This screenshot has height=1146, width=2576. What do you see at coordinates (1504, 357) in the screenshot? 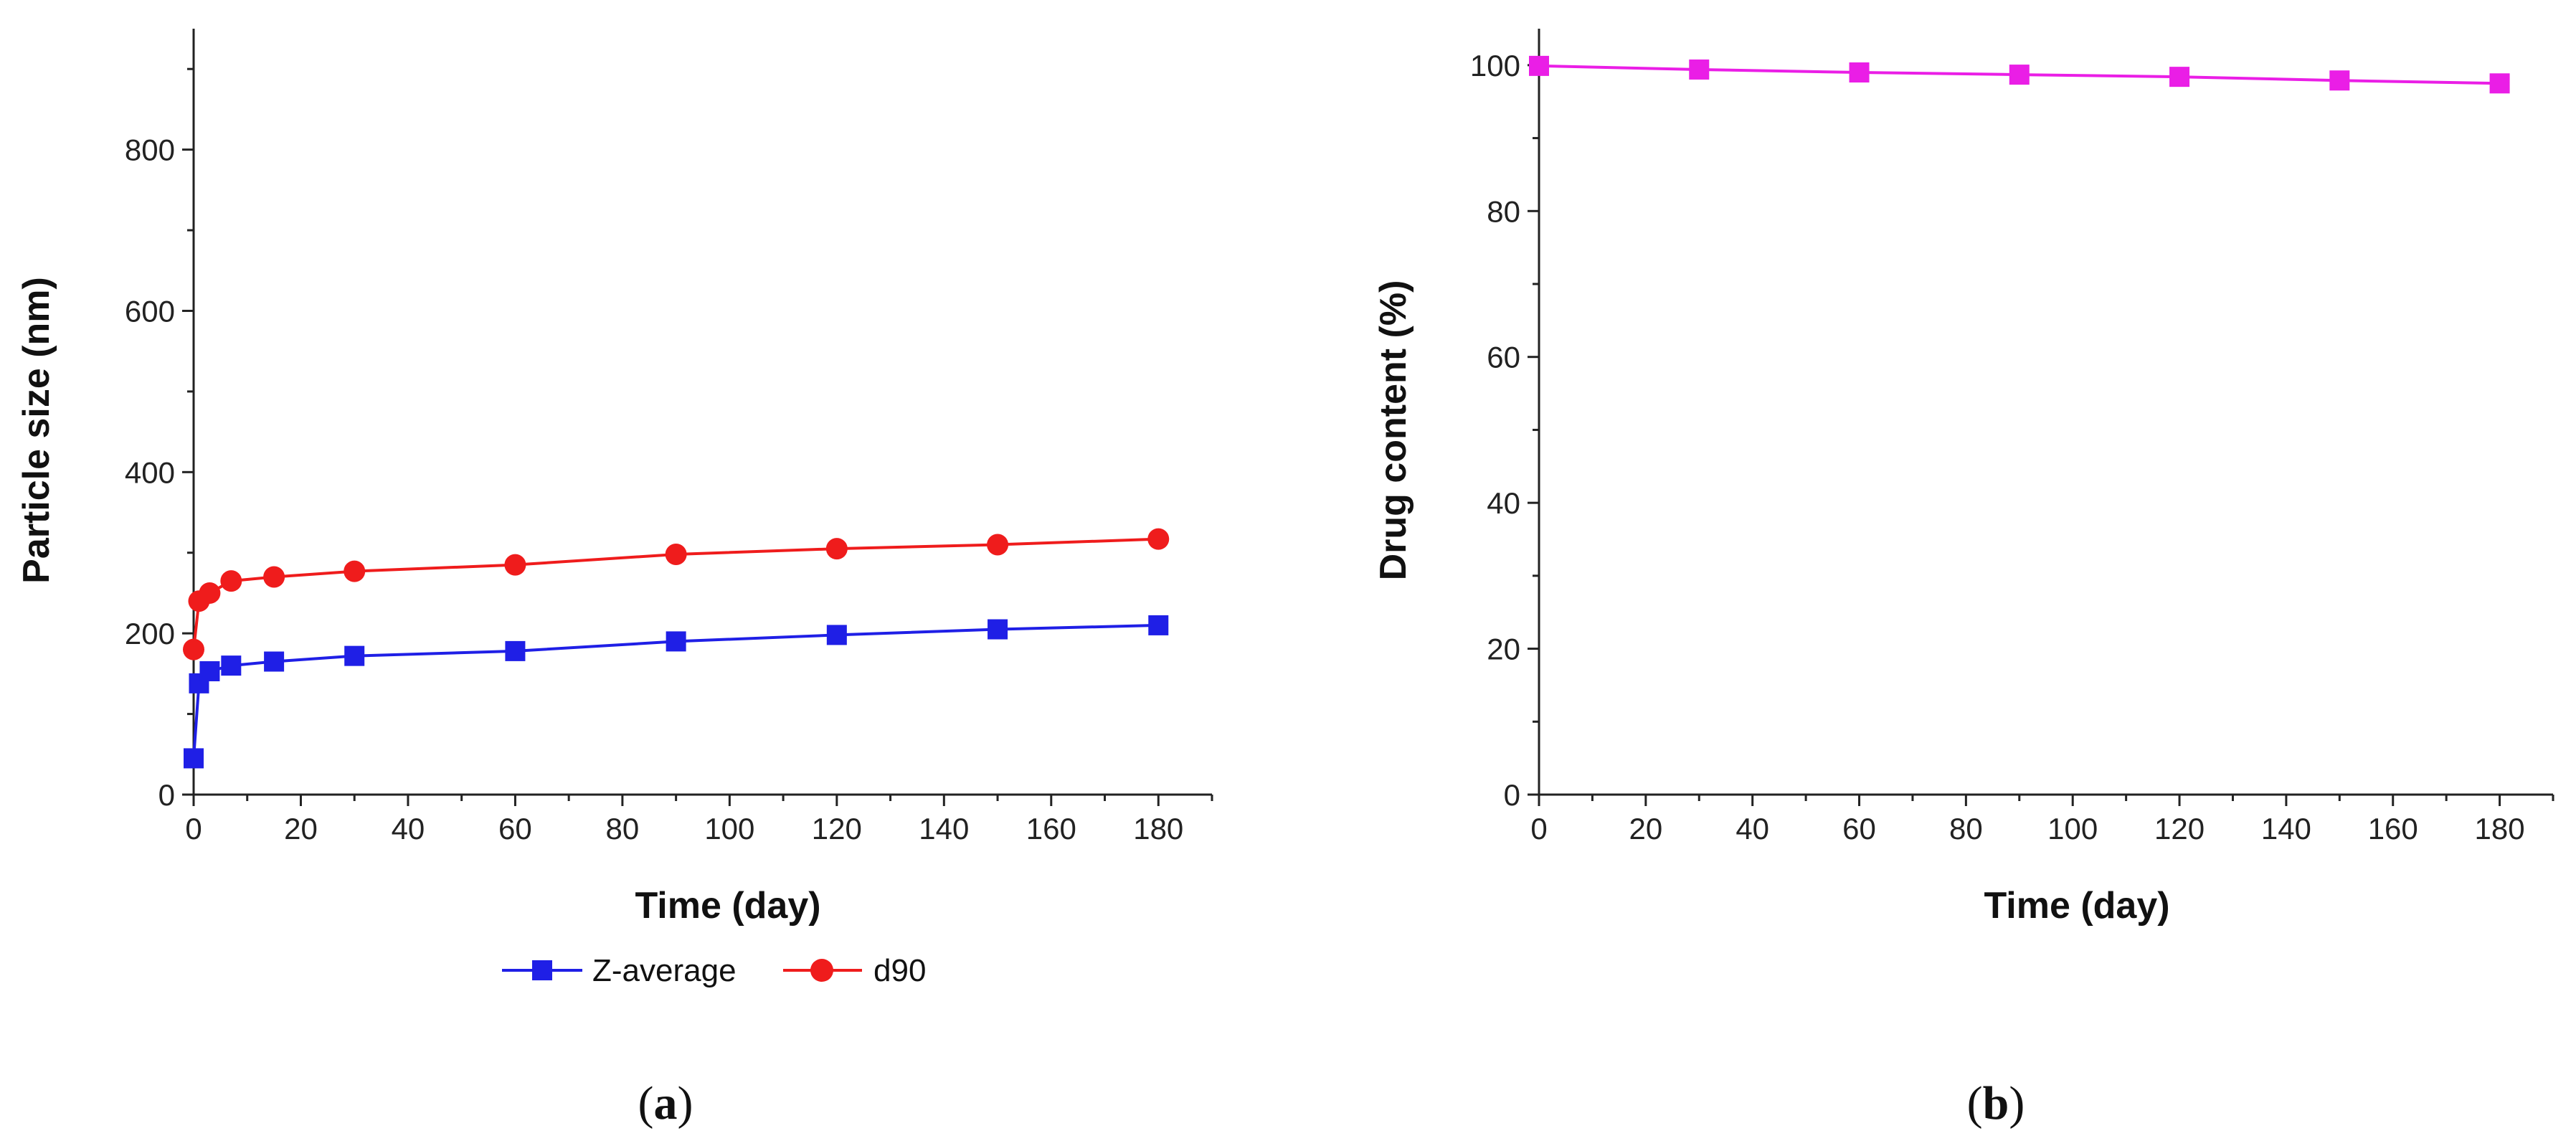
I see `y-tick-label: 60` at bounding box center [1504, 357].